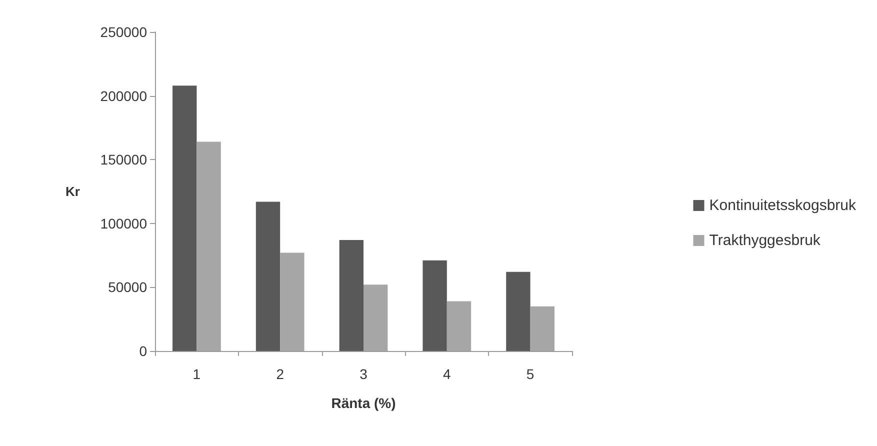  Describe the element at coordinates (530, 374) in the screenshot. I see `x-tick-label: 5` at that location.